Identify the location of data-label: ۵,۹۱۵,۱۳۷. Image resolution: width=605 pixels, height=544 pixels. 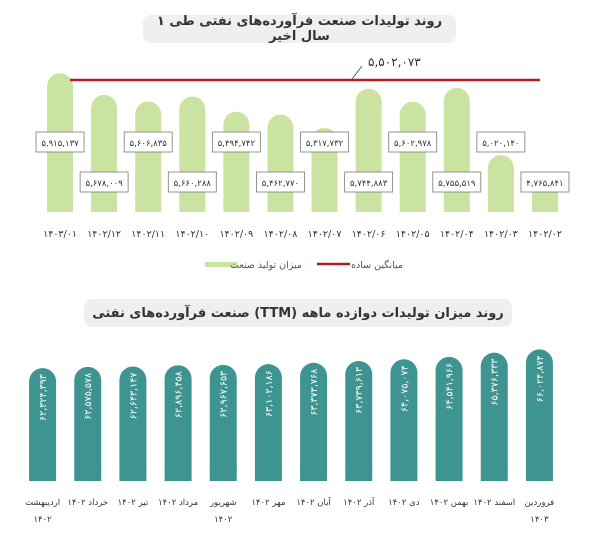
(60, 144).